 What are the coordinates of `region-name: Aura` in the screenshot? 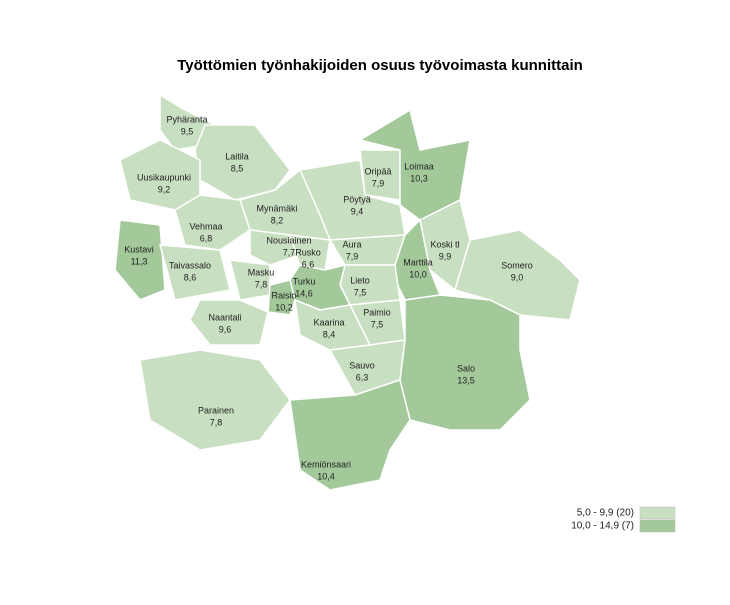 It's located at (351, 244).